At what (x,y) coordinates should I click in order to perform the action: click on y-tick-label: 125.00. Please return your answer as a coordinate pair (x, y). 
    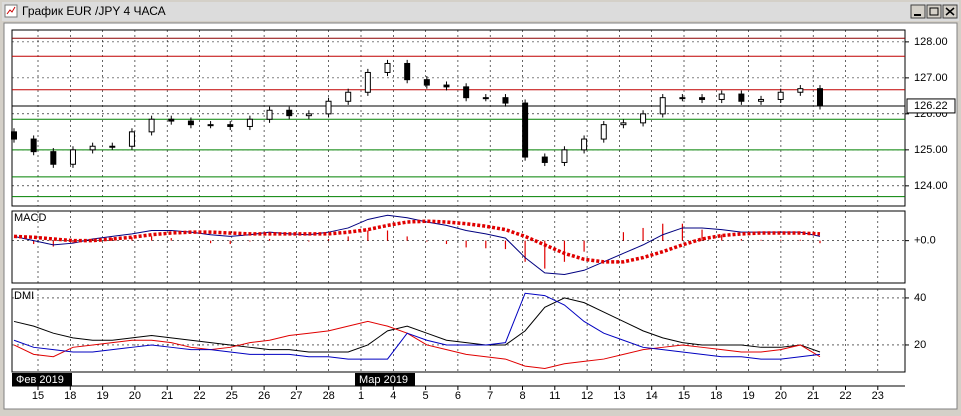
    Looking at the image, I should click on (931, 150).